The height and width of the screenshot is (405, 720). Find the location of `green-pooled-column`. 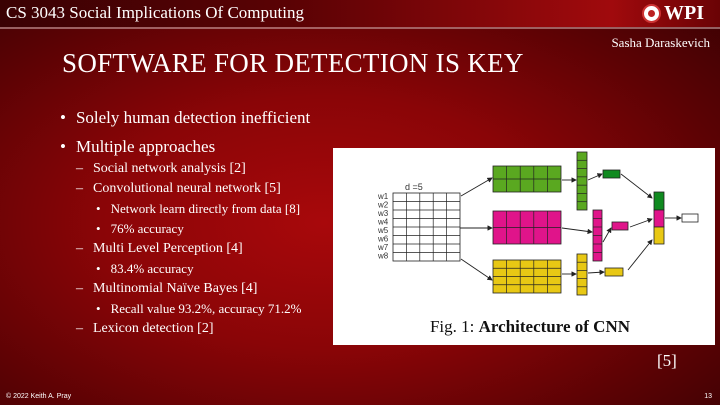

green-pooled-column is located at coordinates (582, 181).